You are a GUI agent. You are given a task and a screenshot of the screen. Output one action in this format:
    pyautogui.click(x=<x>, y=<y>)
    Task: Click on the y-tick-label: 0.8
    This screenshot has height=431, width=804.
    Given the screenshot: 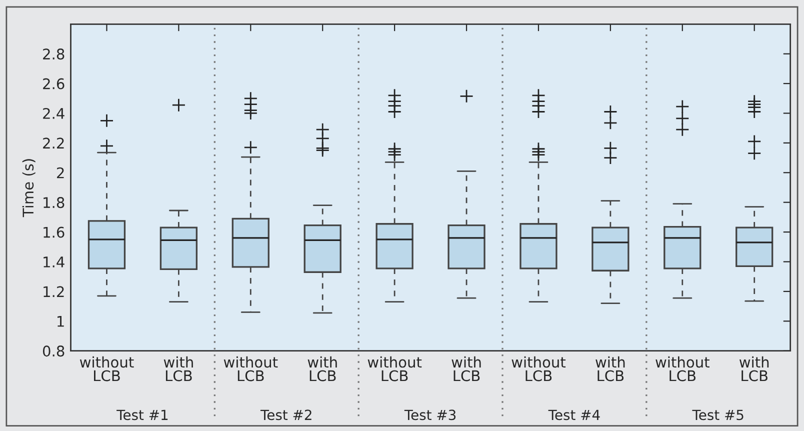 What is the action you would take?
    pyautogui.click(x=53, y=351)
    